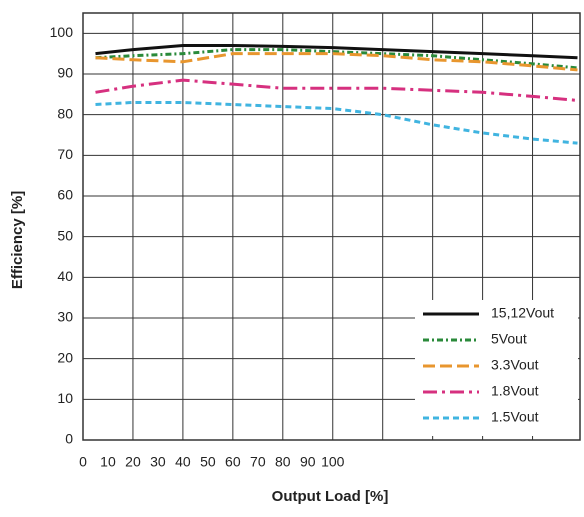 This screenshot has height=517, width=584. Describe the element at coordinates (509, 339) in the screenshot. I see `legend-label: 5Vout` at that location.